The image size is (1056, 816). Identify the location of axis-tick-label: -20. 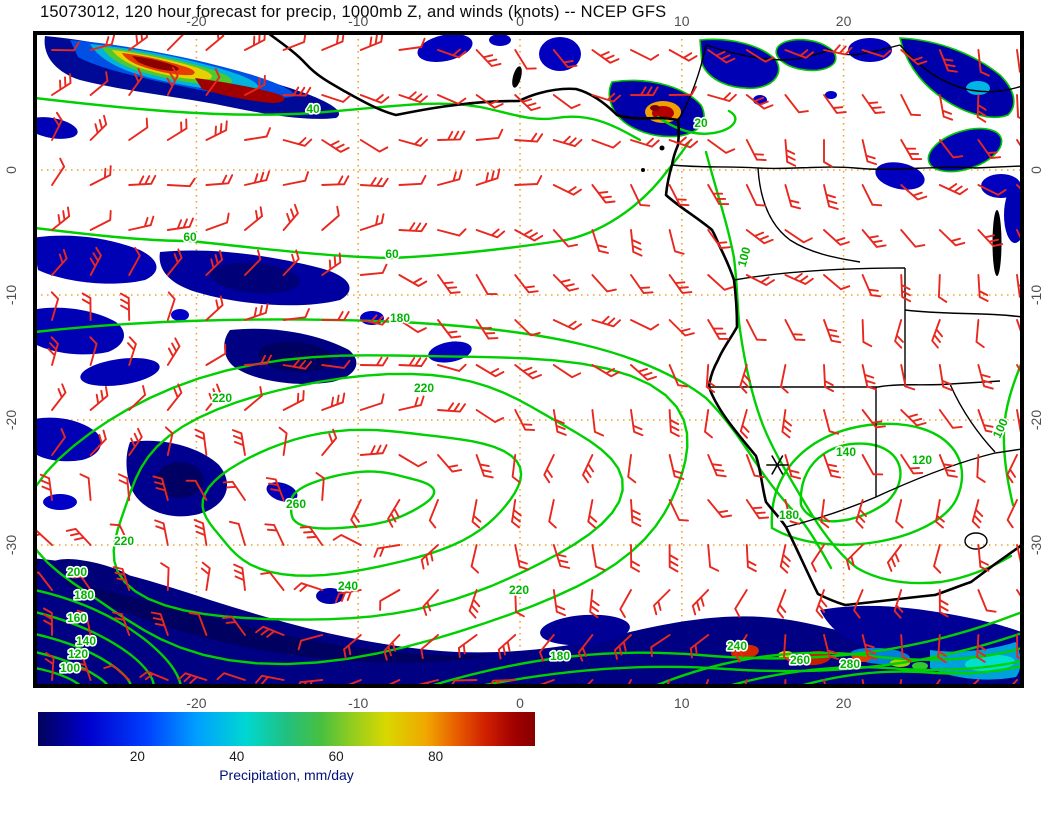
(196, 703).